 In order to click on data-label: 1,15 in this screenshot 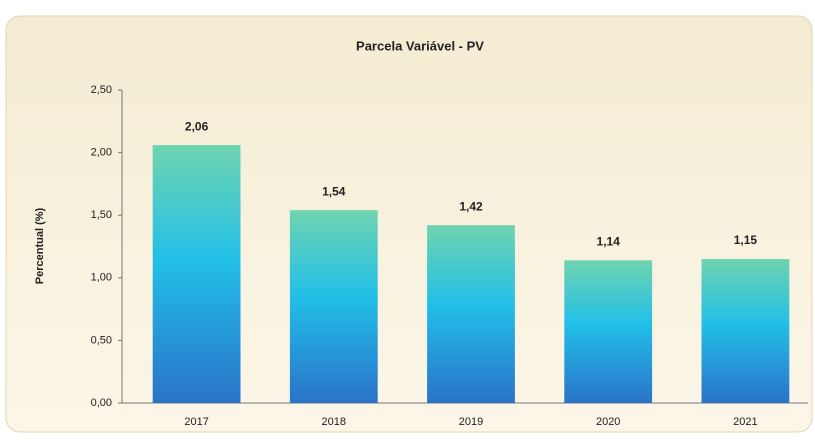, I will do `click(746, 240)`.